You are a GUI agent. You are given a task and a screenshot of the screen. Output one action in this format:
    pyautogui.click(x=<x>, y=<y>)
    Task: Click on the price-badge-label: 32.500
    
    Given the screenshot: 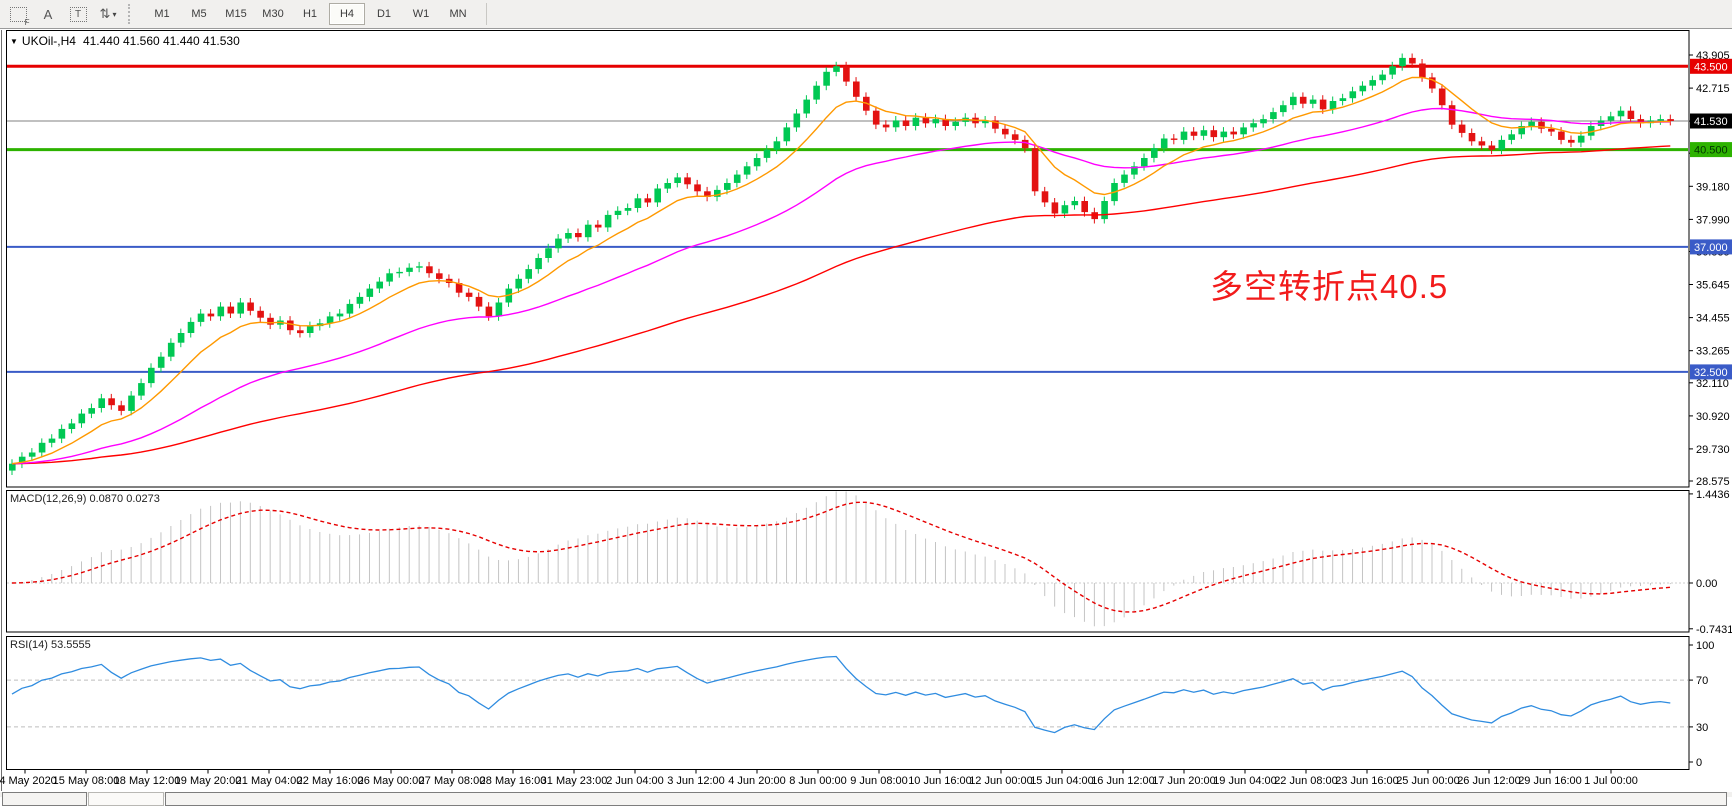 What is the action you would take?
    pyautogui.click(x=1711, y=373)
    